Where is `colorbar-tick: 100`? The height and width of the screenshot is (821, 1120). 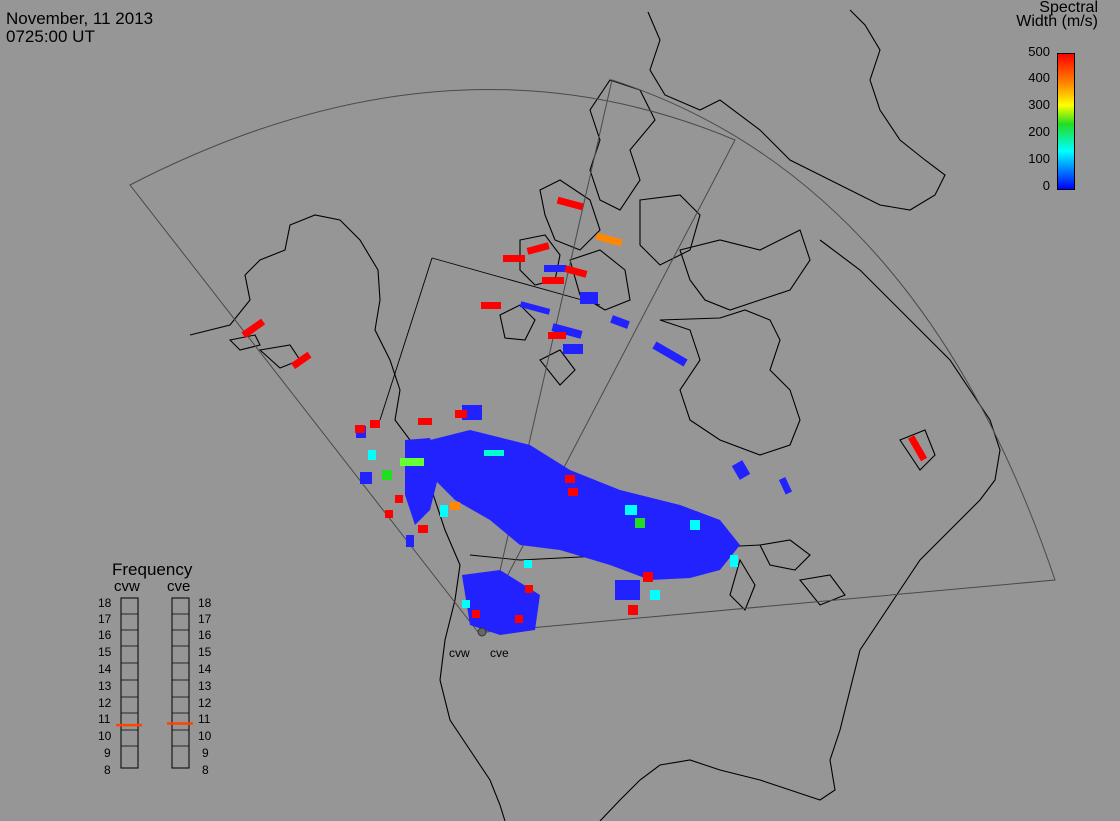 colorbar-tick: 100 is located at coordinates (1039, 158).